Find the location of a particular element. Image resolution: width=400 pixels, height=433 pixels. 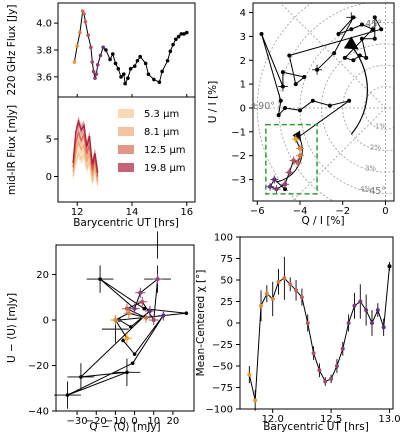

y-tick-label: 1 is located at coordinates (243, 85).